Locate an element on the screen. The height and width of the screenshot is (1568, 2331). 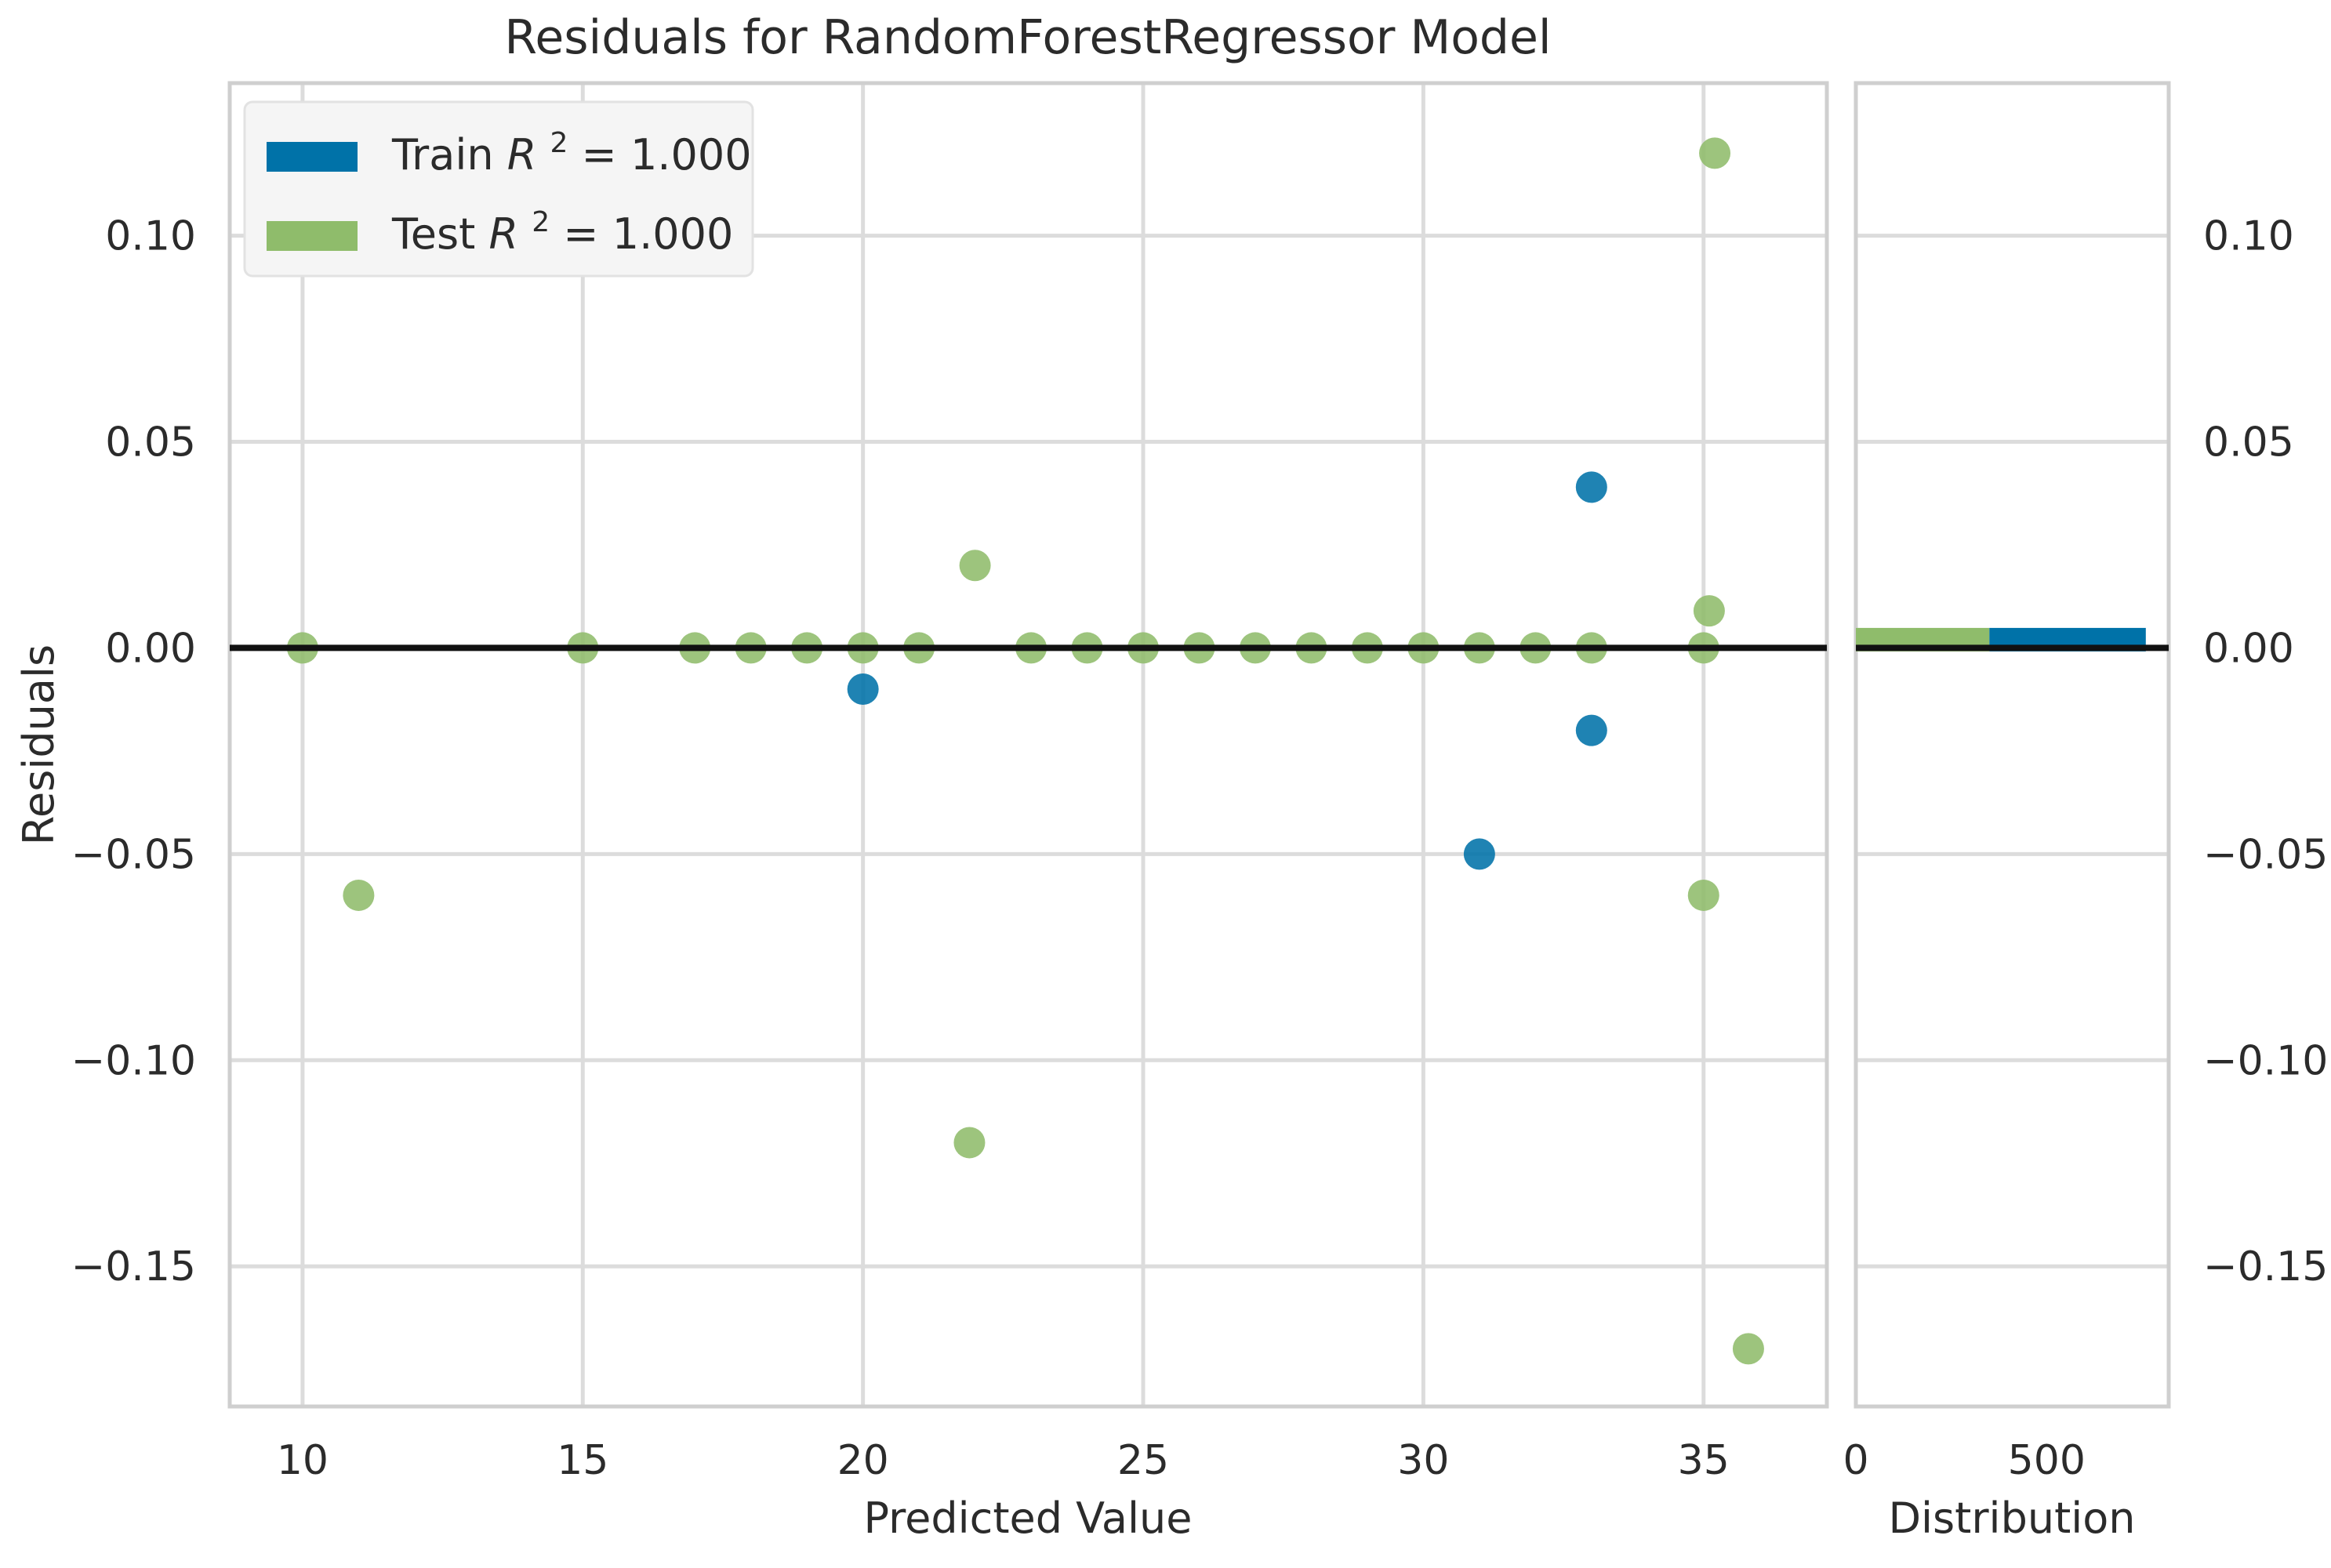
distribution-y-tick-label: 0.05 is located at coordinates (2248, 442).